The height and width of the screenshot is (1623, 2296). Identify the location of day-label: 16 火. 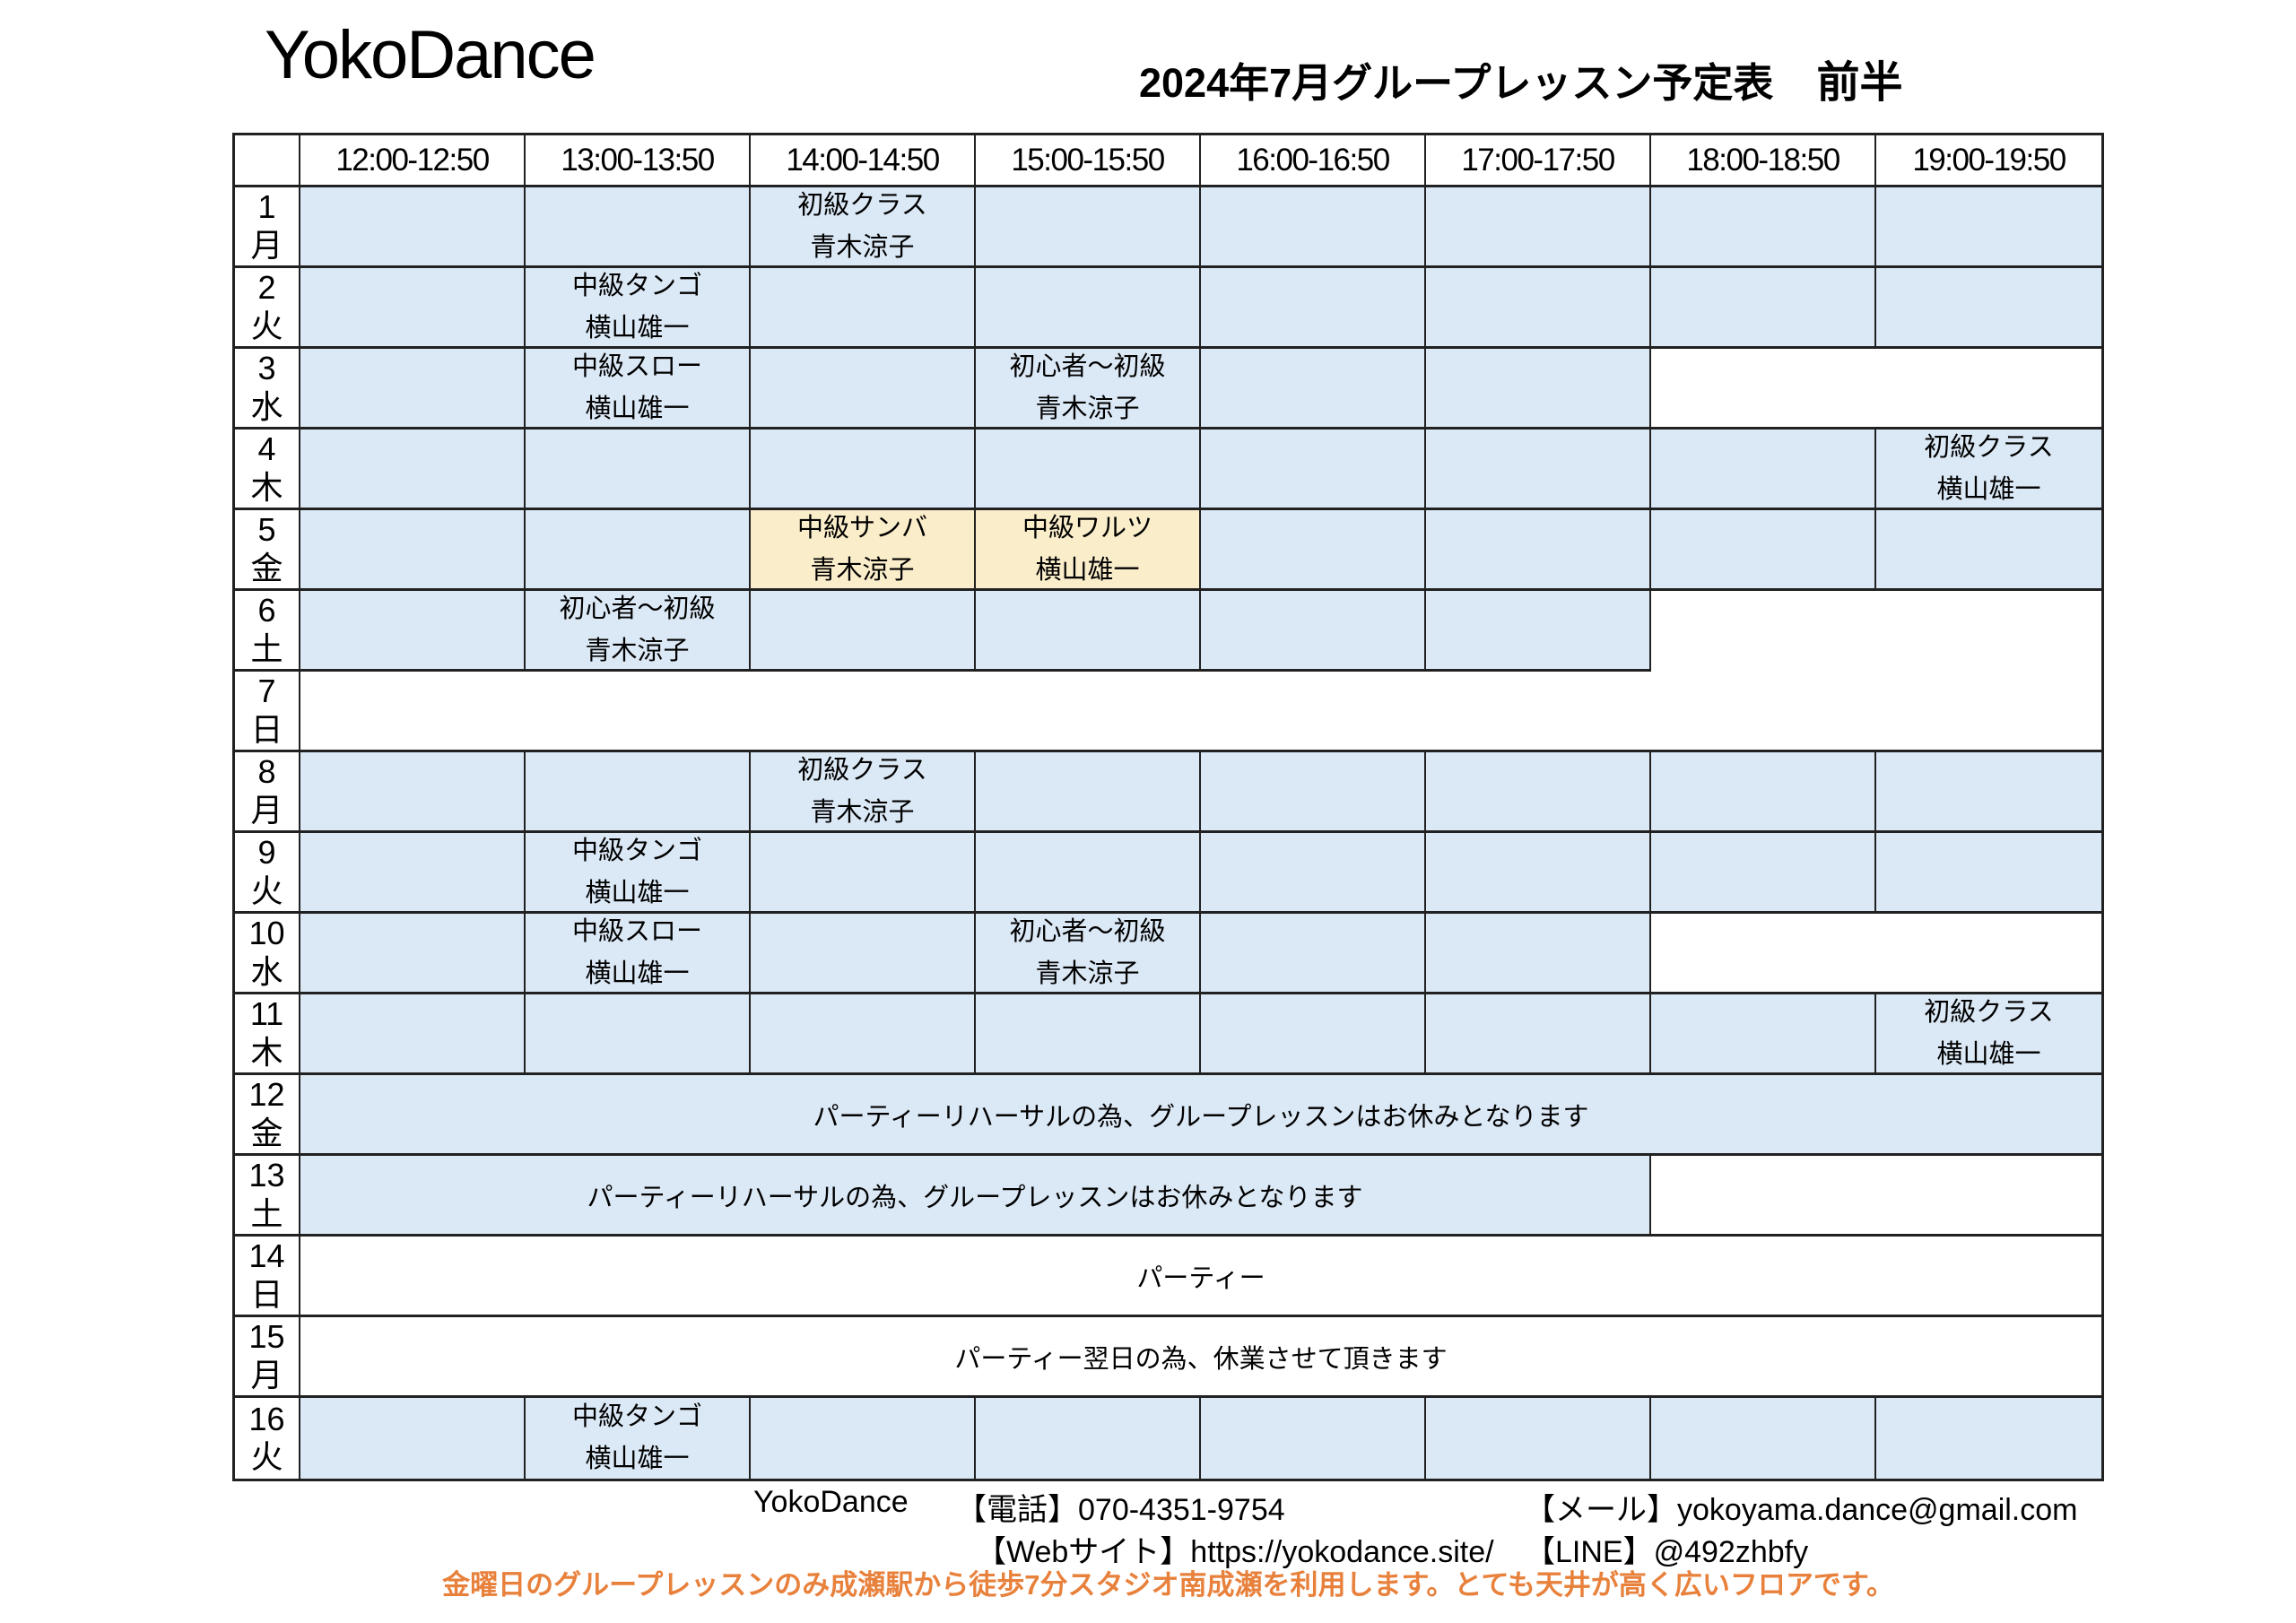
(267, 1438).